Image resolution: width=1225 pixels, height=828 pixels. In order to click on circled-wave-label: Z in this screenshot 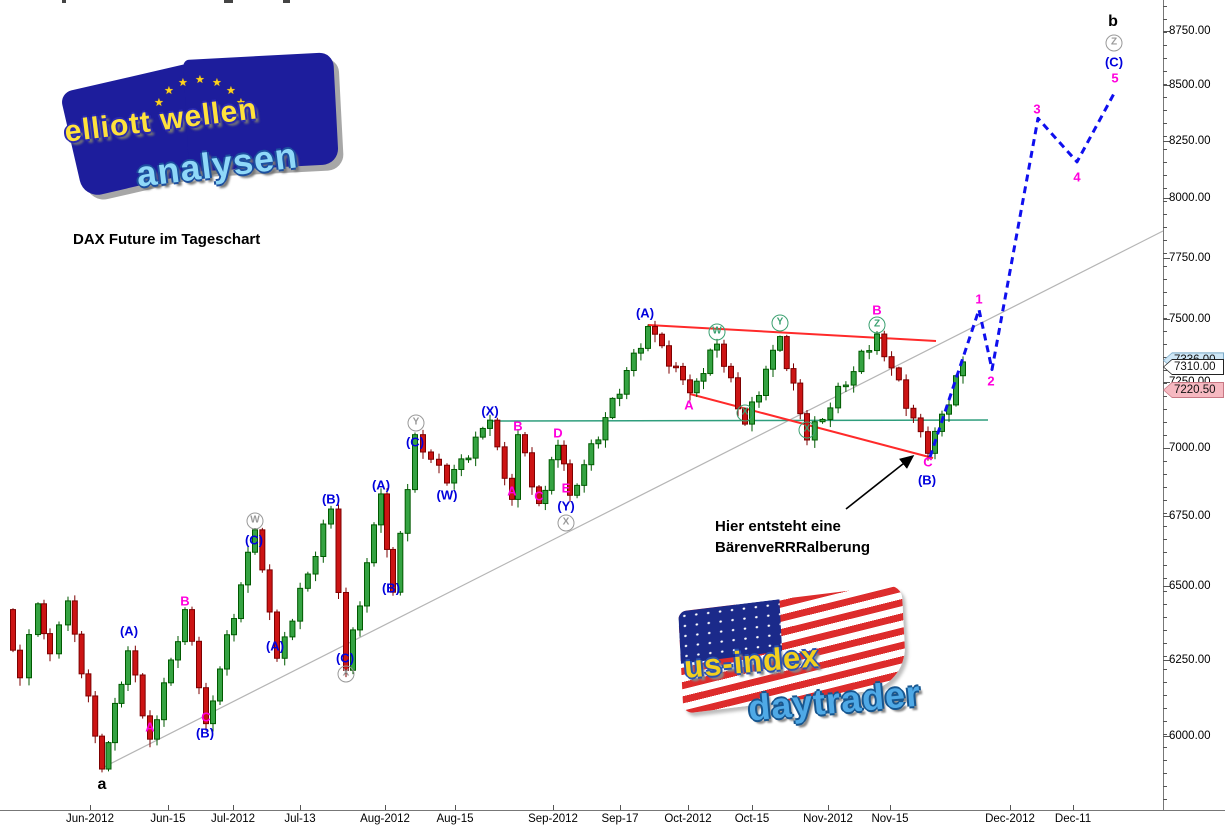, I will do `click(1114, 43)`.